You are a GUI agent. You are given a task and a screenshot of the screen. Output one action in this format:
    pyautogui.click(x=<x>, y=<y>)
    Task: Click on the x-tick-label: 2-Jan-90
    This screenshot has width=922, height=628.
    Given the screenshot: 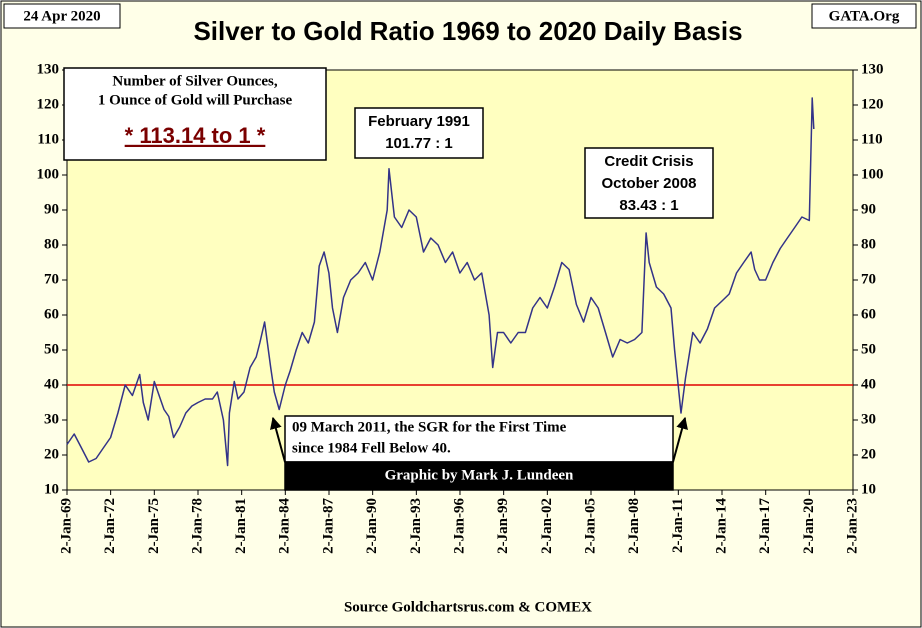 What is the action you would take?
    pyautogui.click(x=372, y=526)
    